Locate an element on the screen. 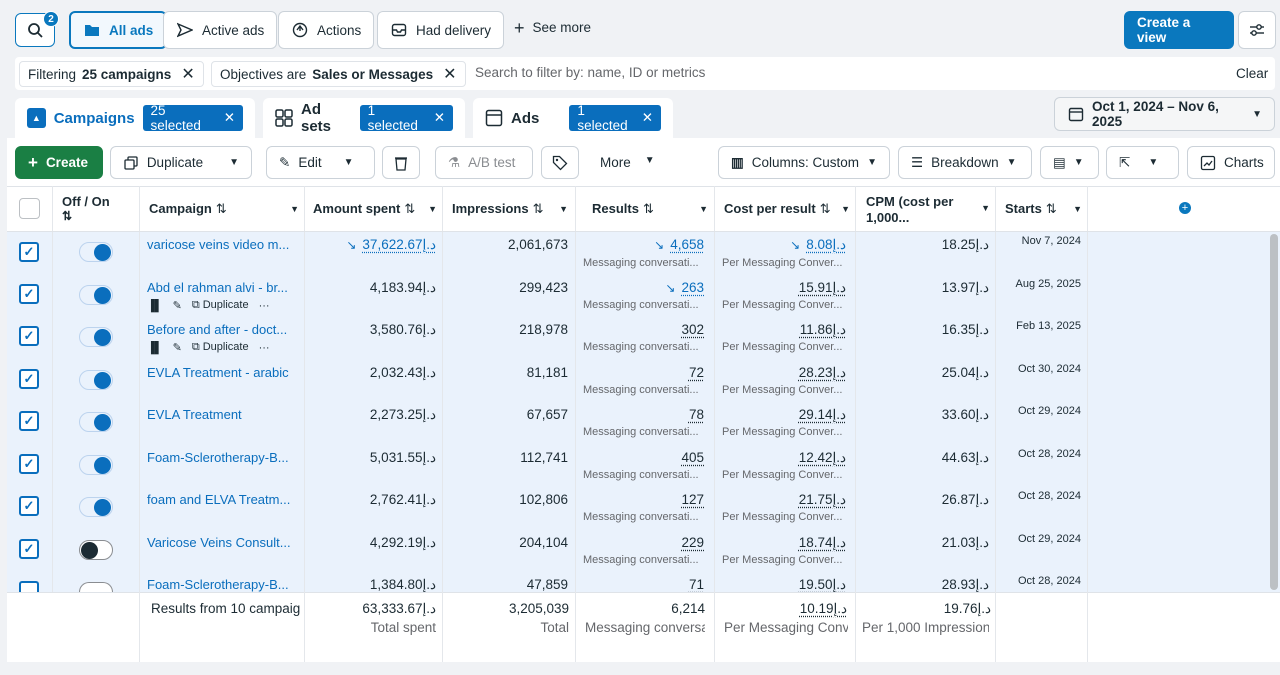  clear-filters-button: Clear is located at coordinates (1252, 73).